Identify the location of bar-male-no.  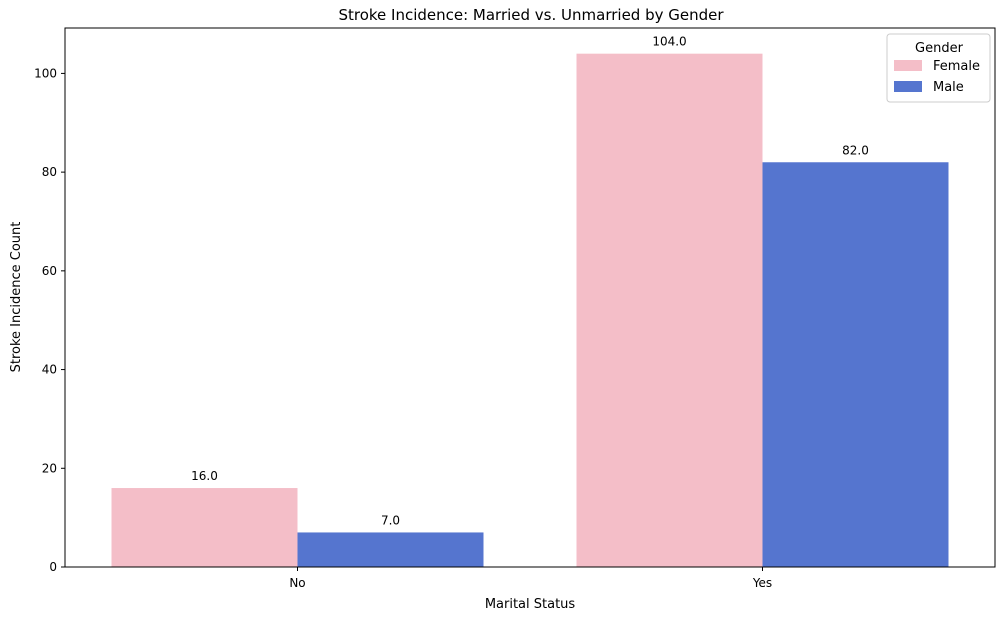
(390, 549).